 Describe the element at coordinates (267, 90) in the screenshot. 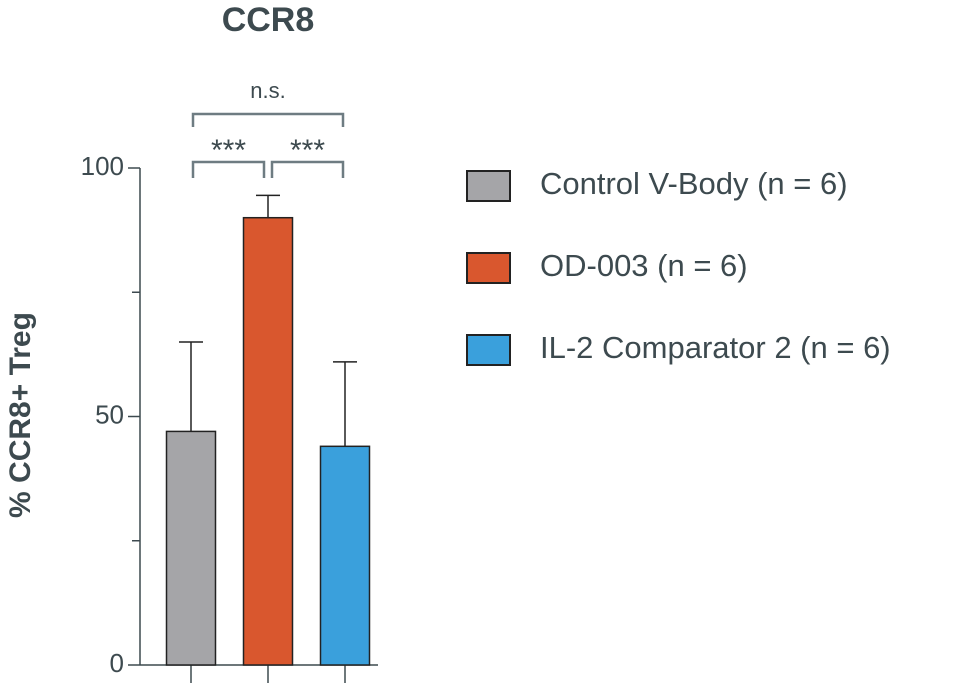

I see `significance-label: n.s.` at that location.